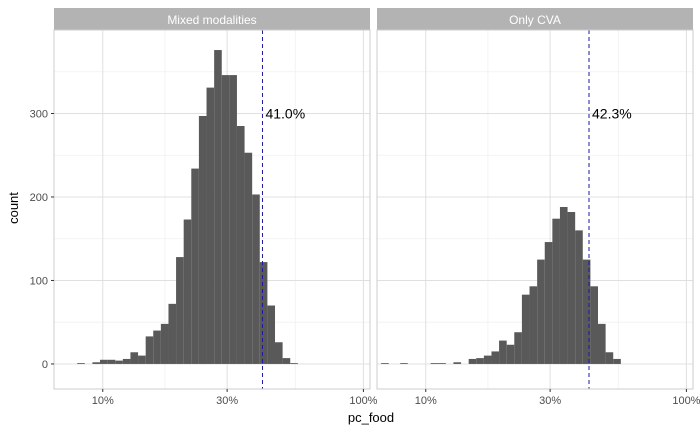 Image resolution: width=700 pixels, height=432 pixels. I want to click on y-axis-title: count, so click(13, 208).